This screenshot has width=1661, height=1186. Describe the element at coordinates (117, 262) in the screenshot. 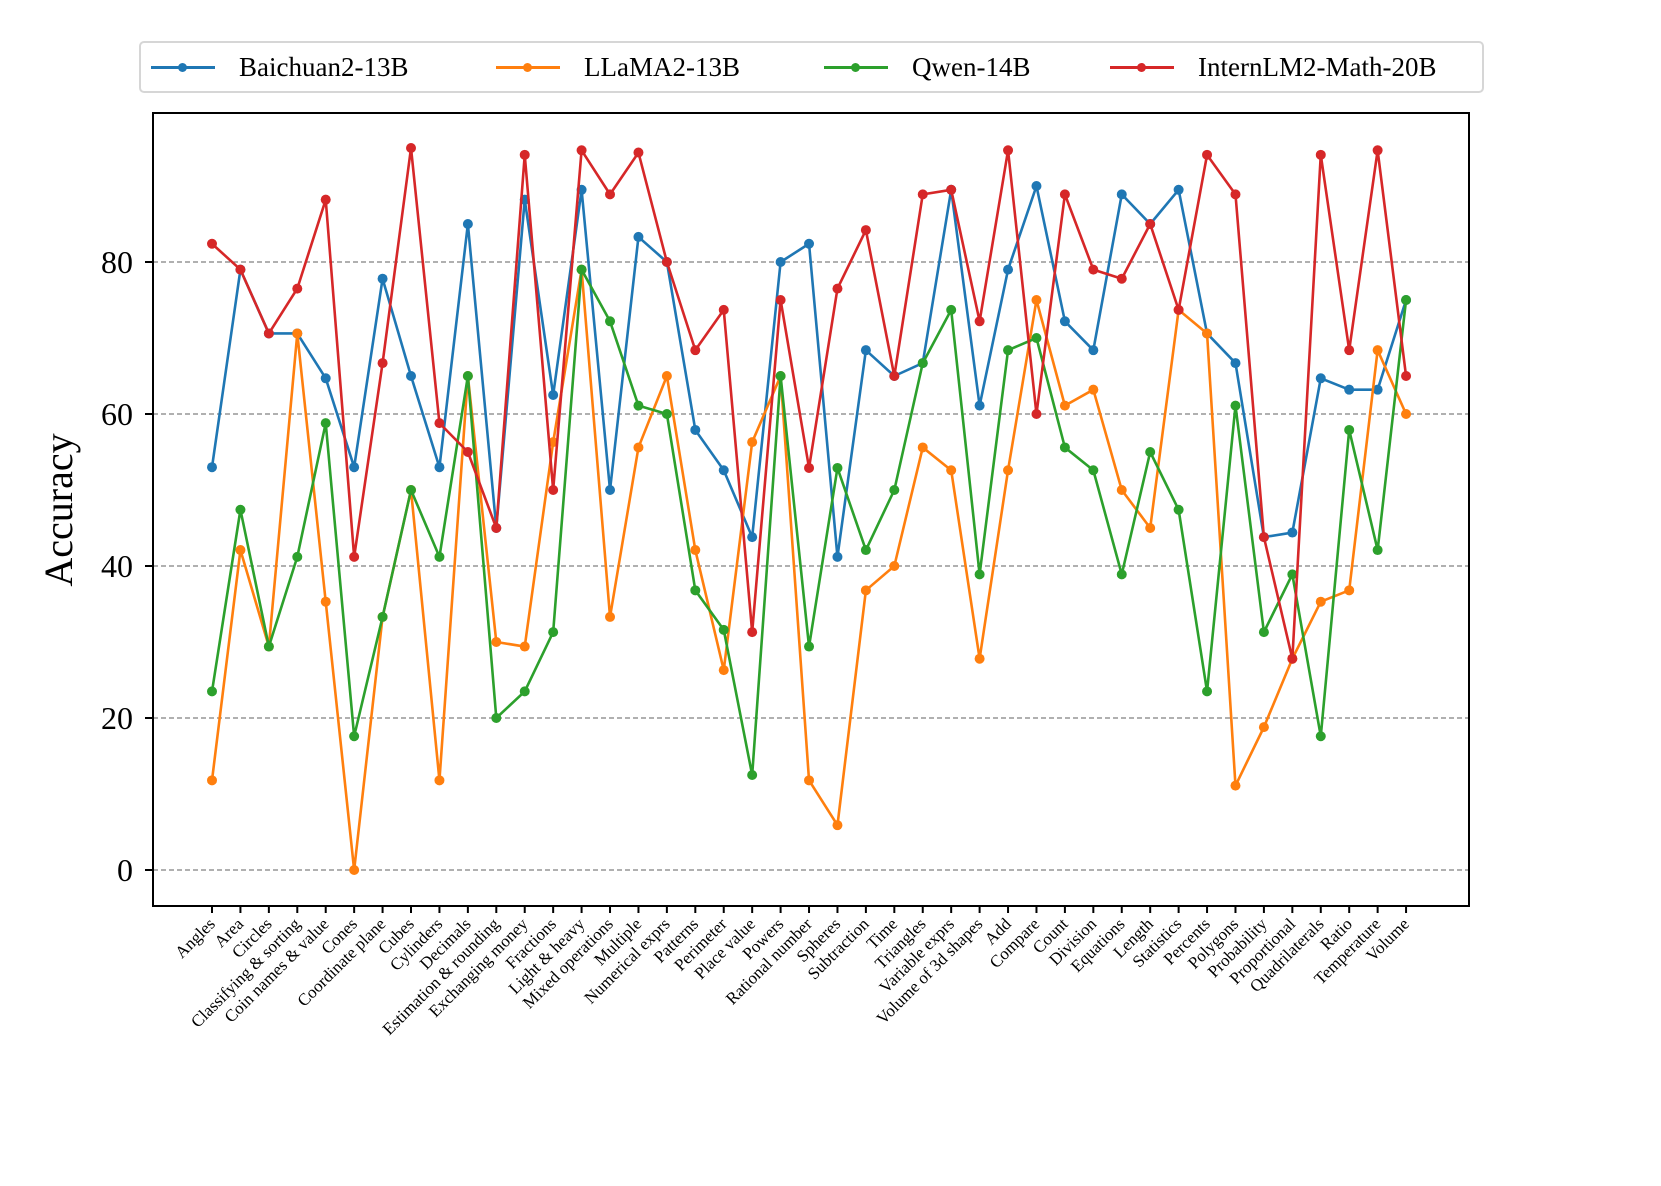

I see `y-tick-label: 80` at that location.